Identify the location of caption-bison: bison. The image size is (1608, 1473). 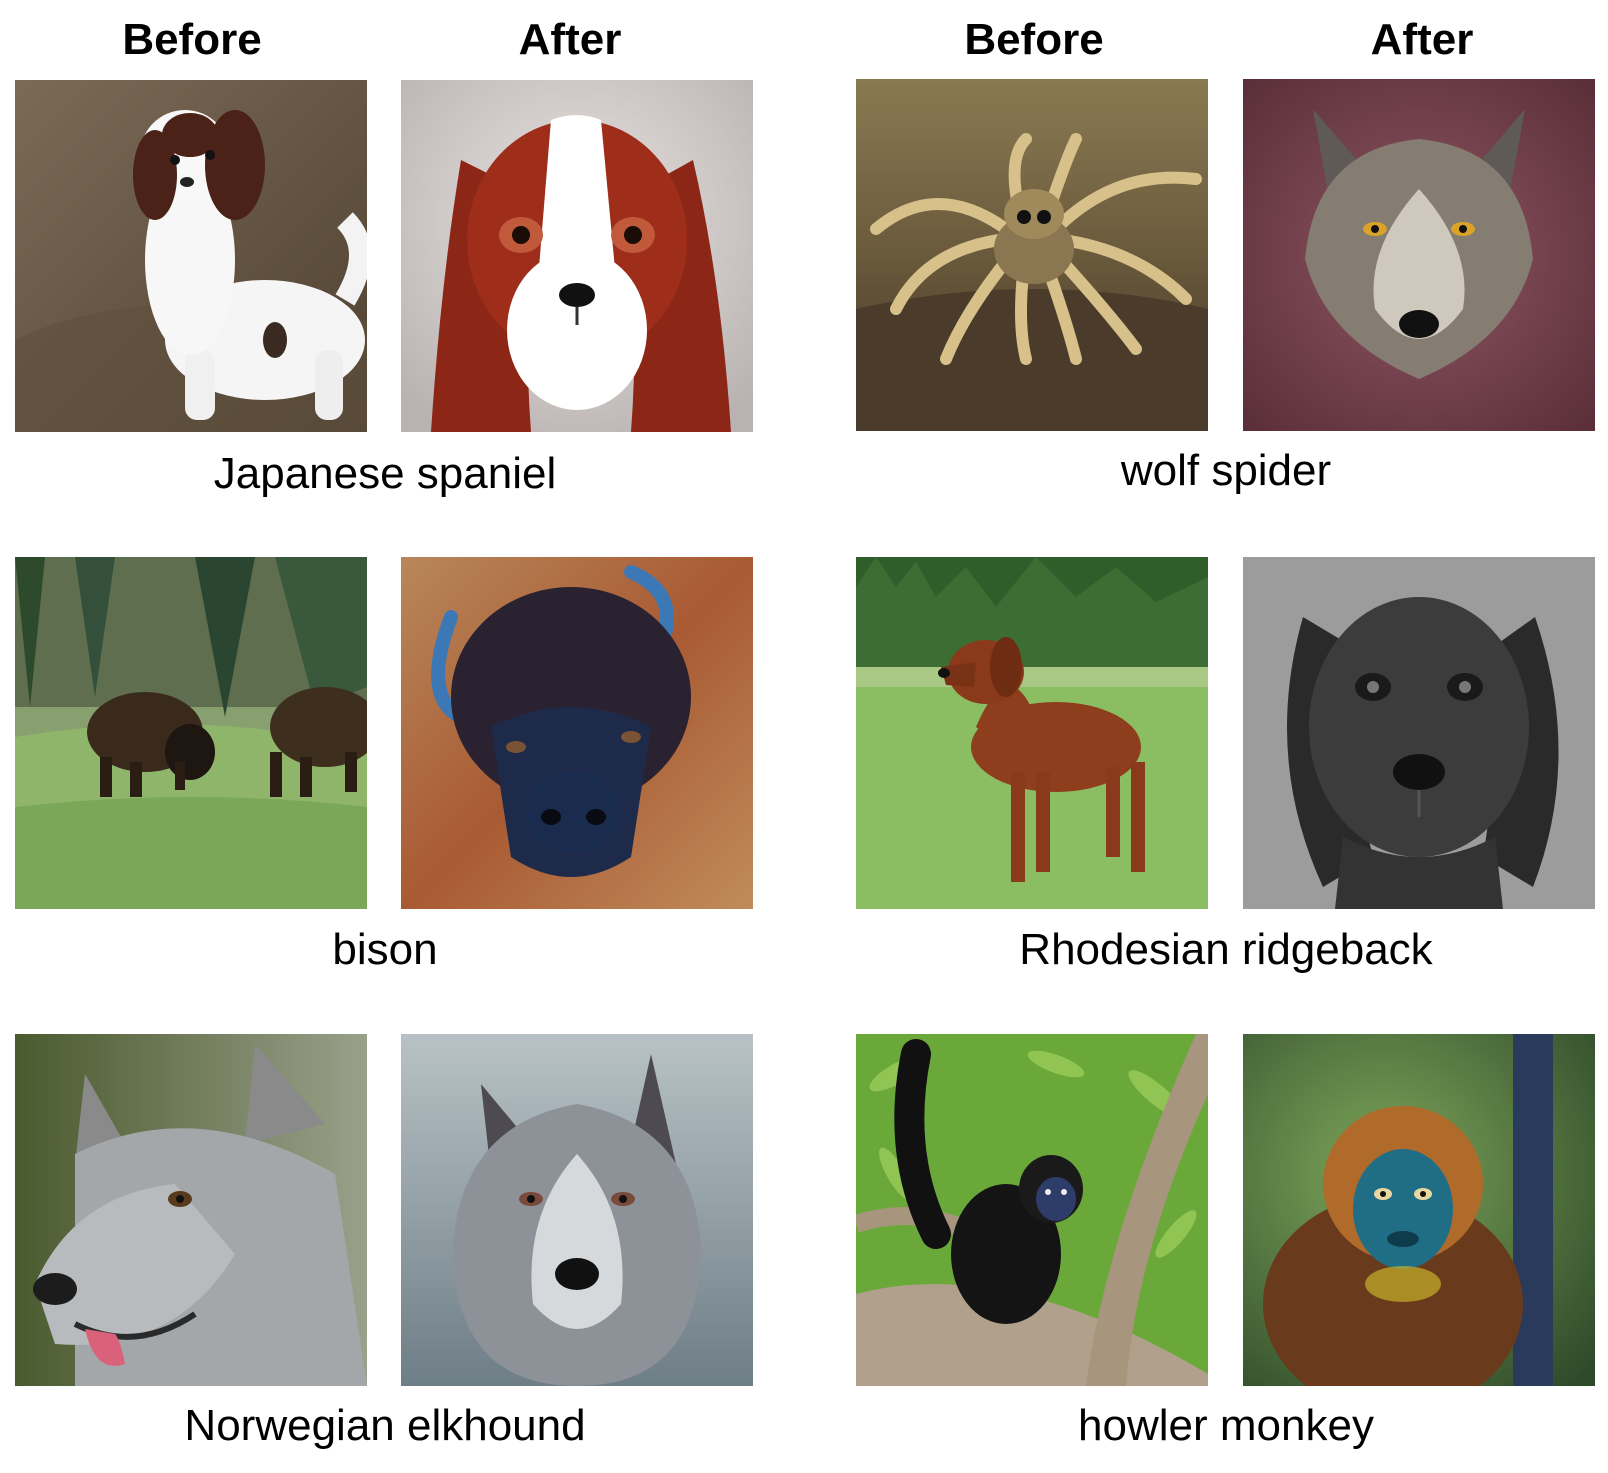
(385, 949).